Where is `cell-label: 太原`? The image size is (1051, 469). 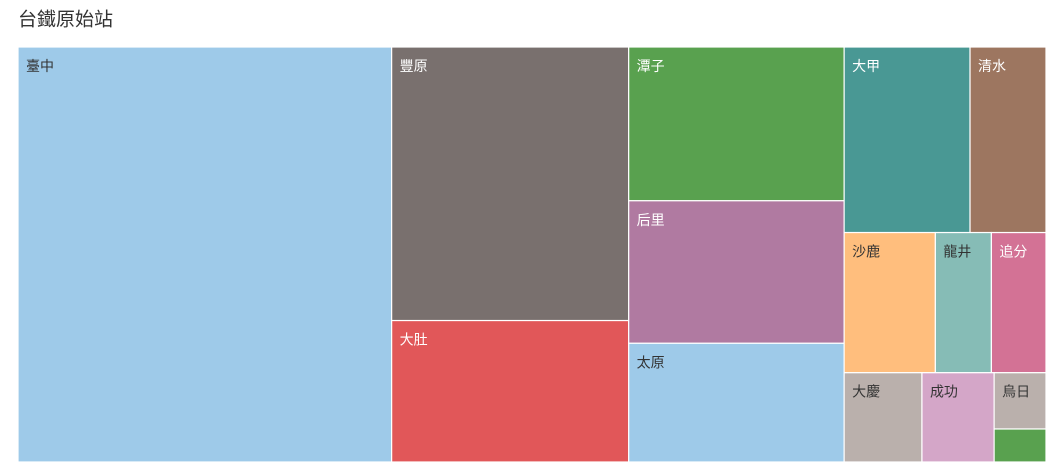
cell-label: 太原 is located at coordinates (651, 363).